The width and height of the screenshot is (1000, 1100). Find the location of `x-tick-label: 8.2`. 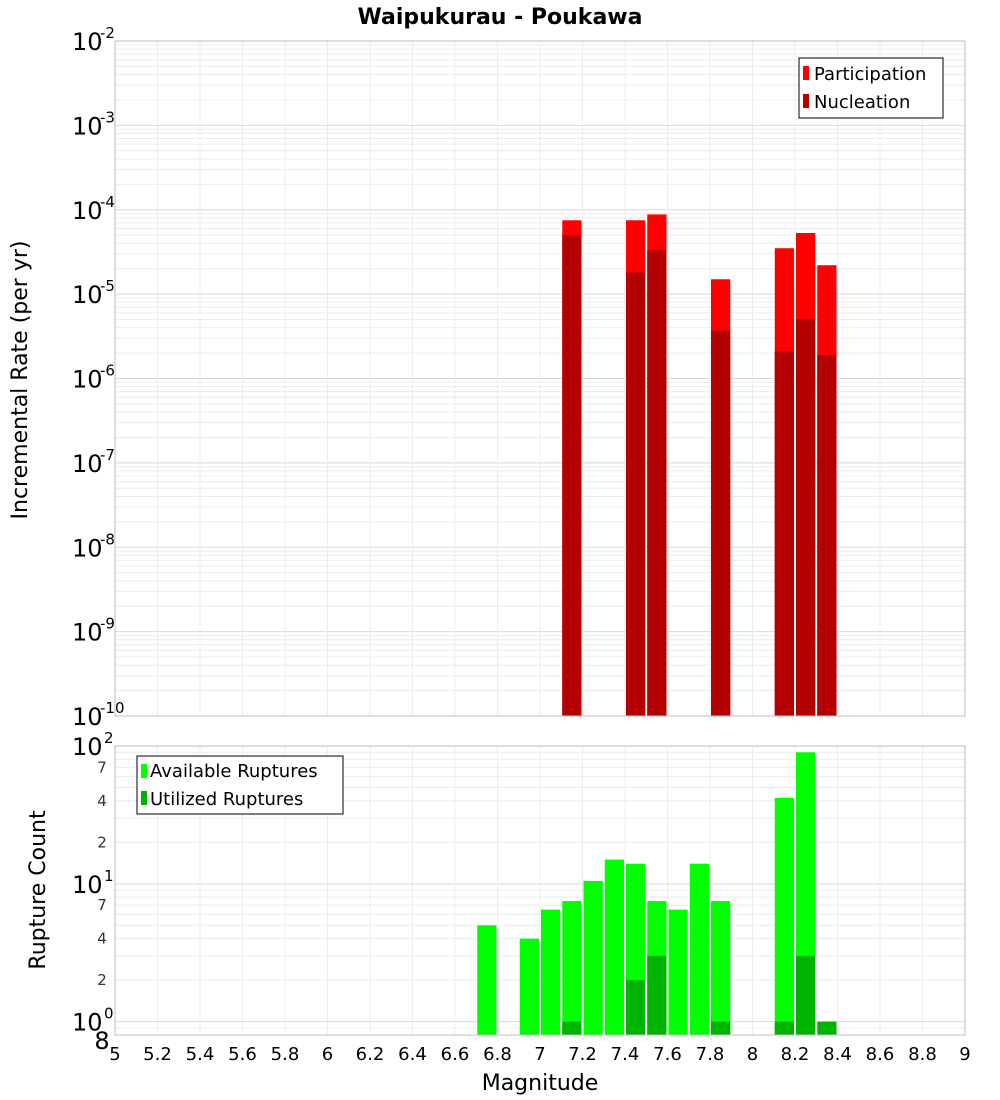

x-tick-label: 8.2 is located at coordinates (795, 1054).